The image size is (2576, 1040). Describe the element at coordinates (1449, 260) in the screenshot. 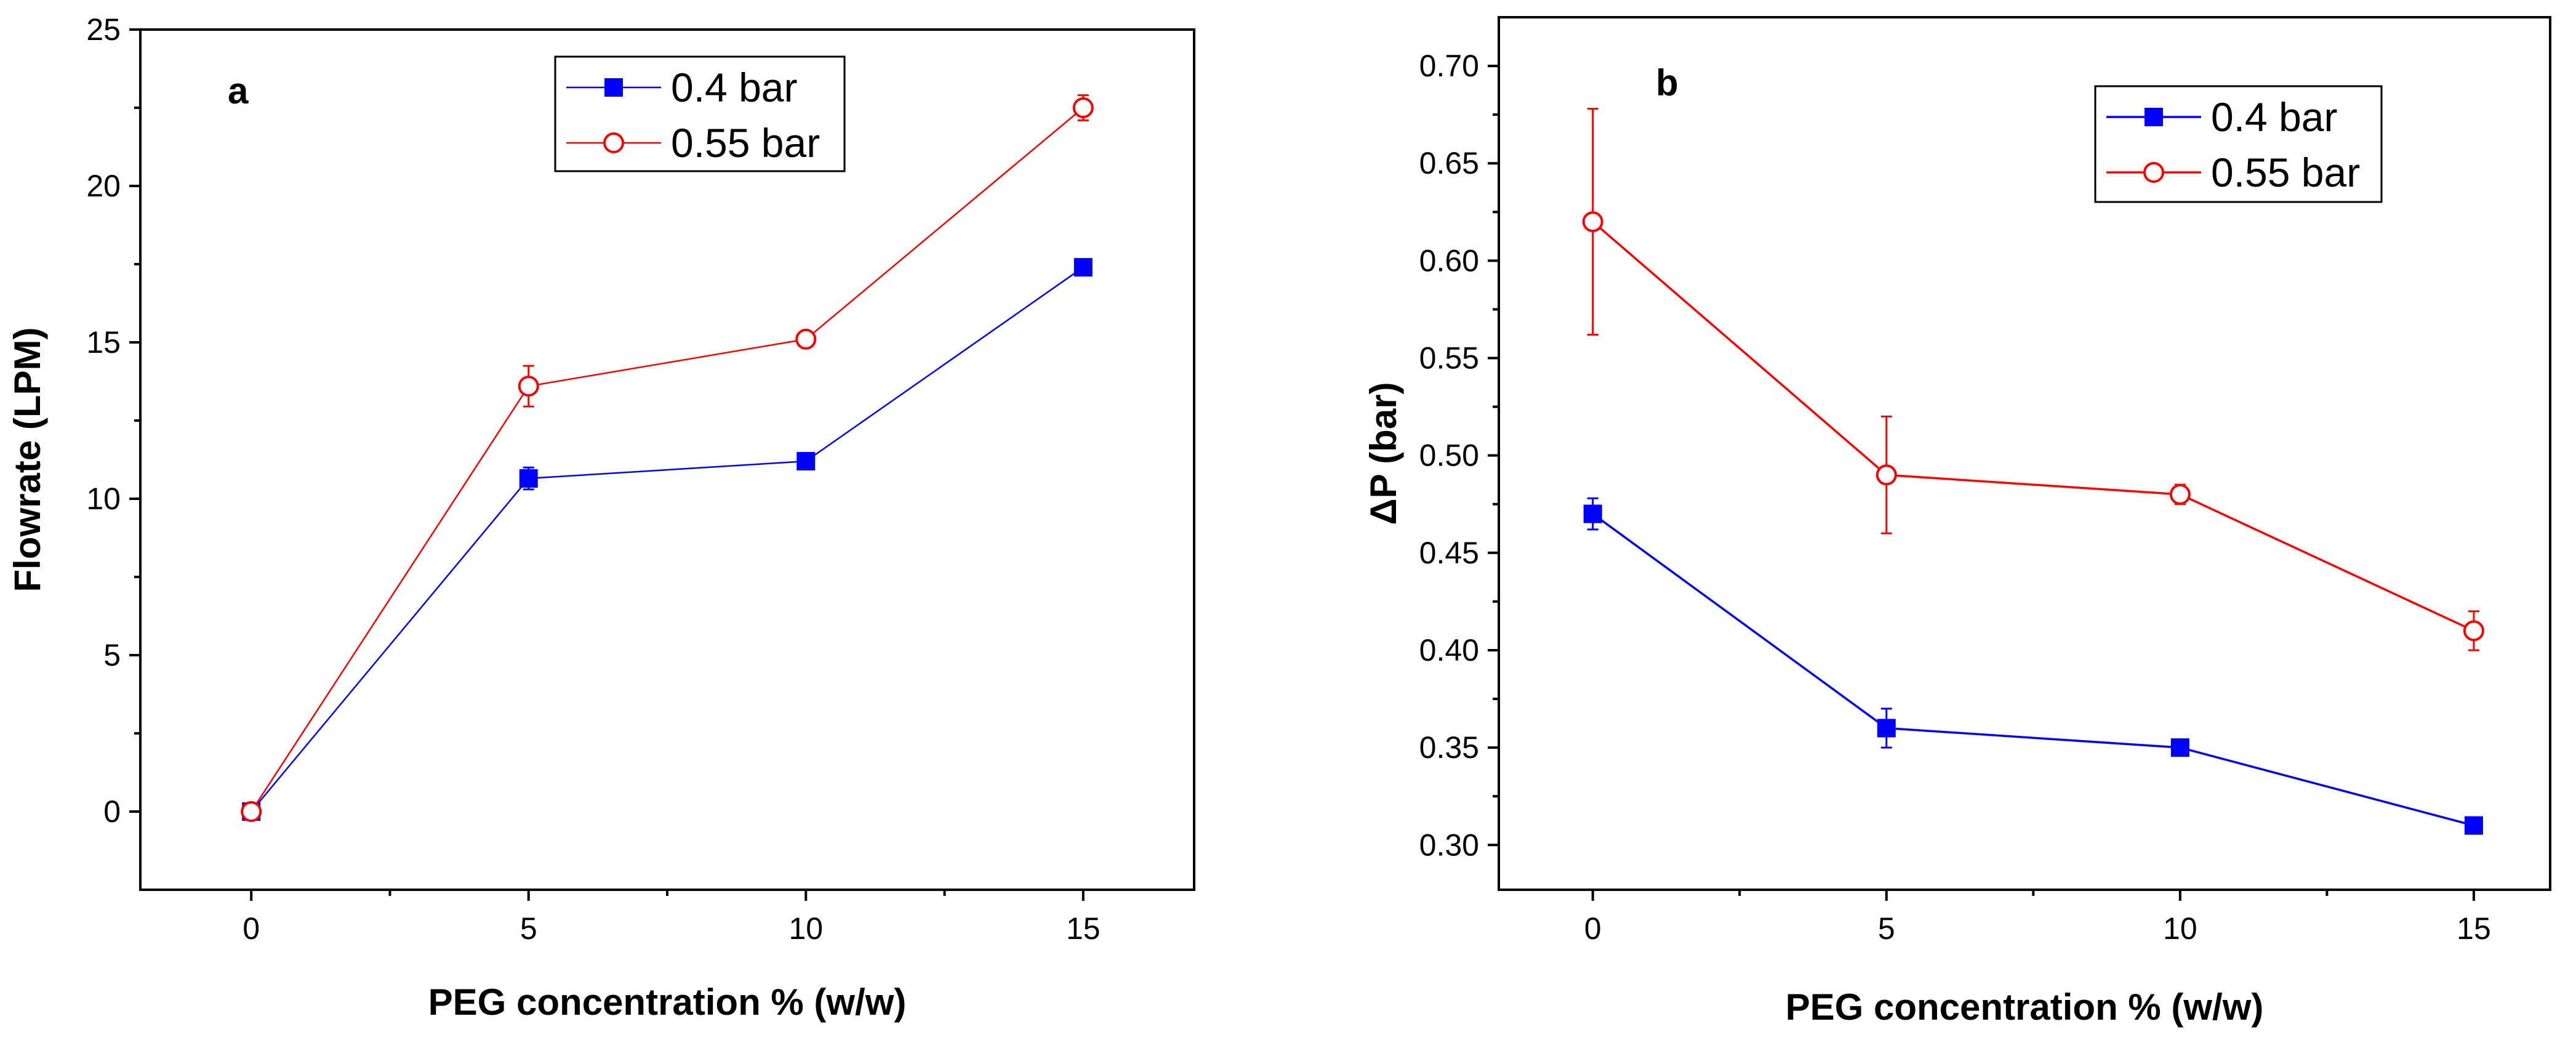

I see `y-tick-label: 0.60` at that location.